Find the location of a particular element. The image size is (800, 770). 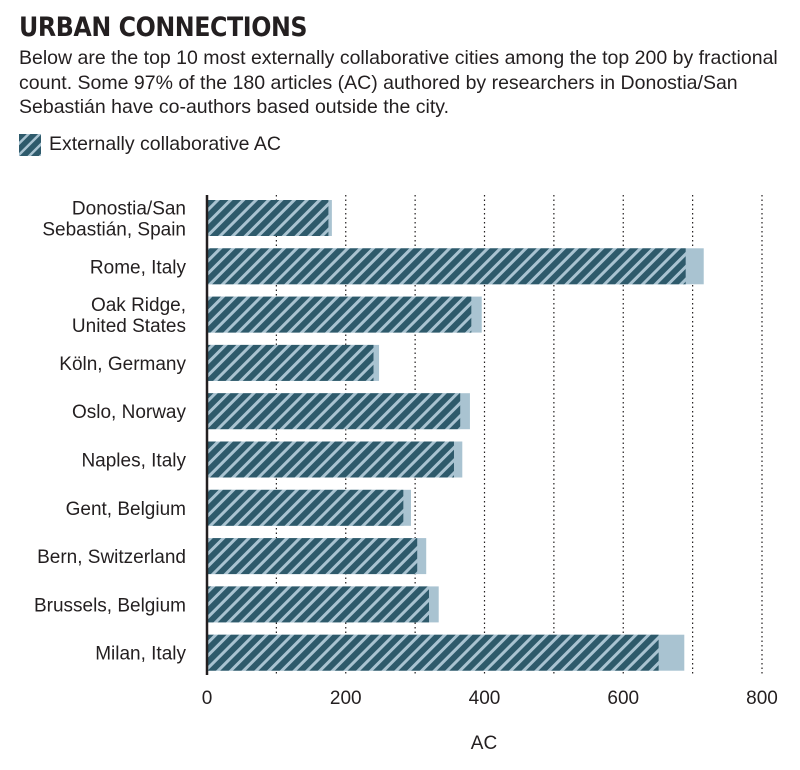

x-tick-label: 400 is located at coordinates (485, 698).